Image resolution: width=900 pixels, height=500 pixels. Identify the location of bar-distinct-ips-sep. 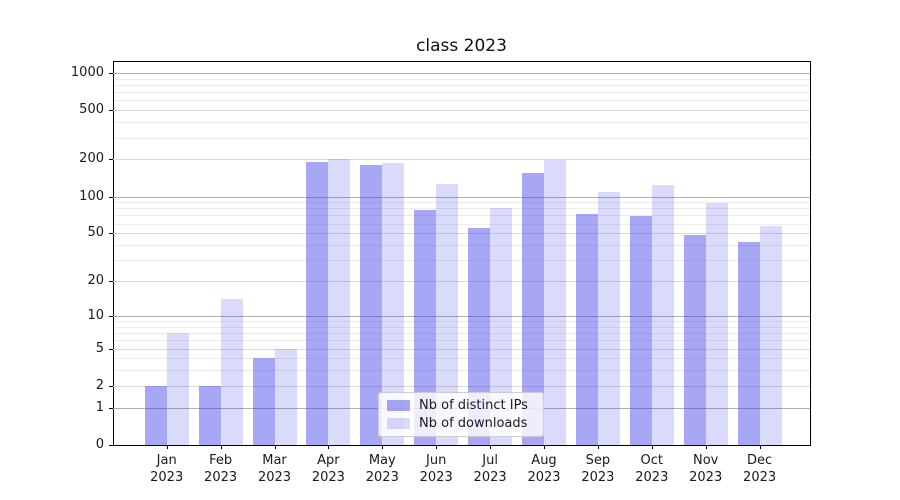
(586, 329).